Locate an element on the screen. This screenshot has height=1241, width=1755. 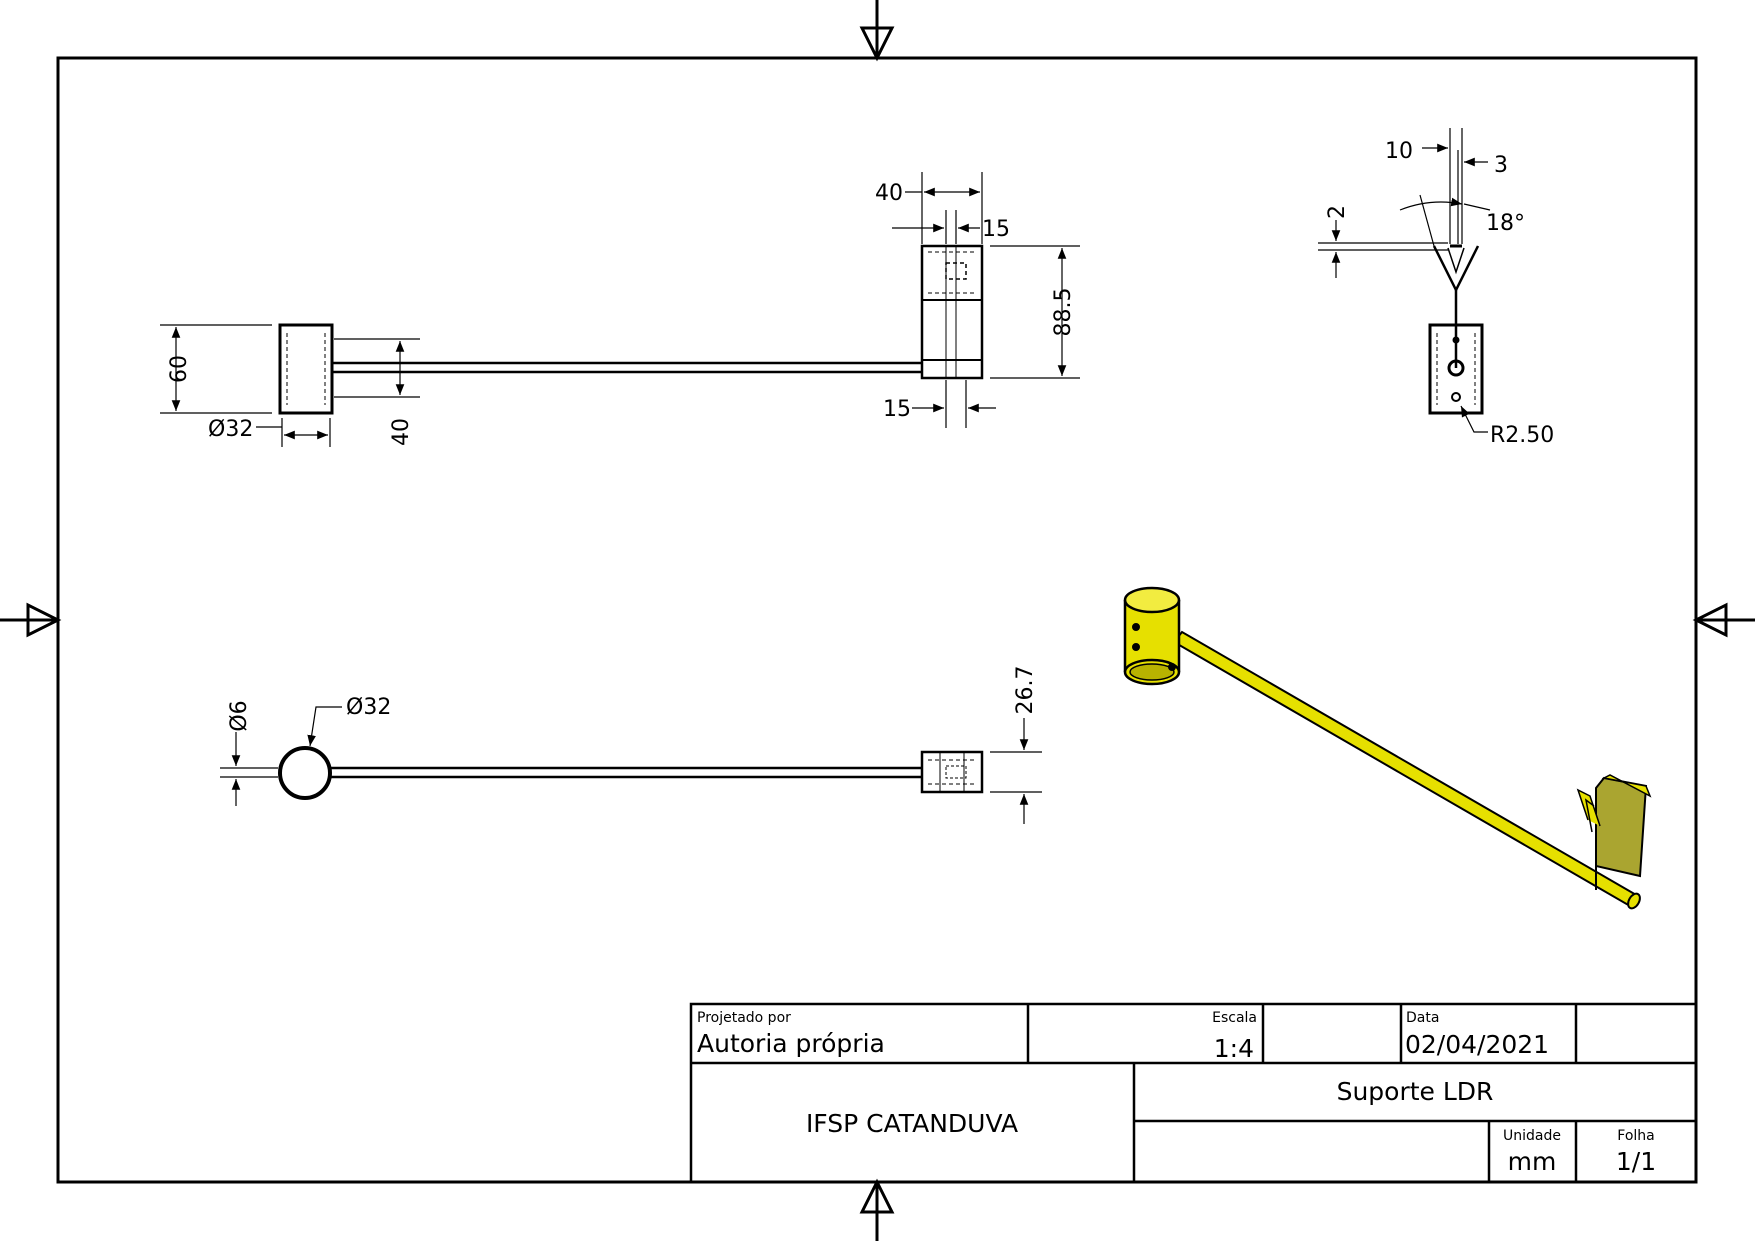
scale-label: Escala is located at coordinates (1234, 1018).